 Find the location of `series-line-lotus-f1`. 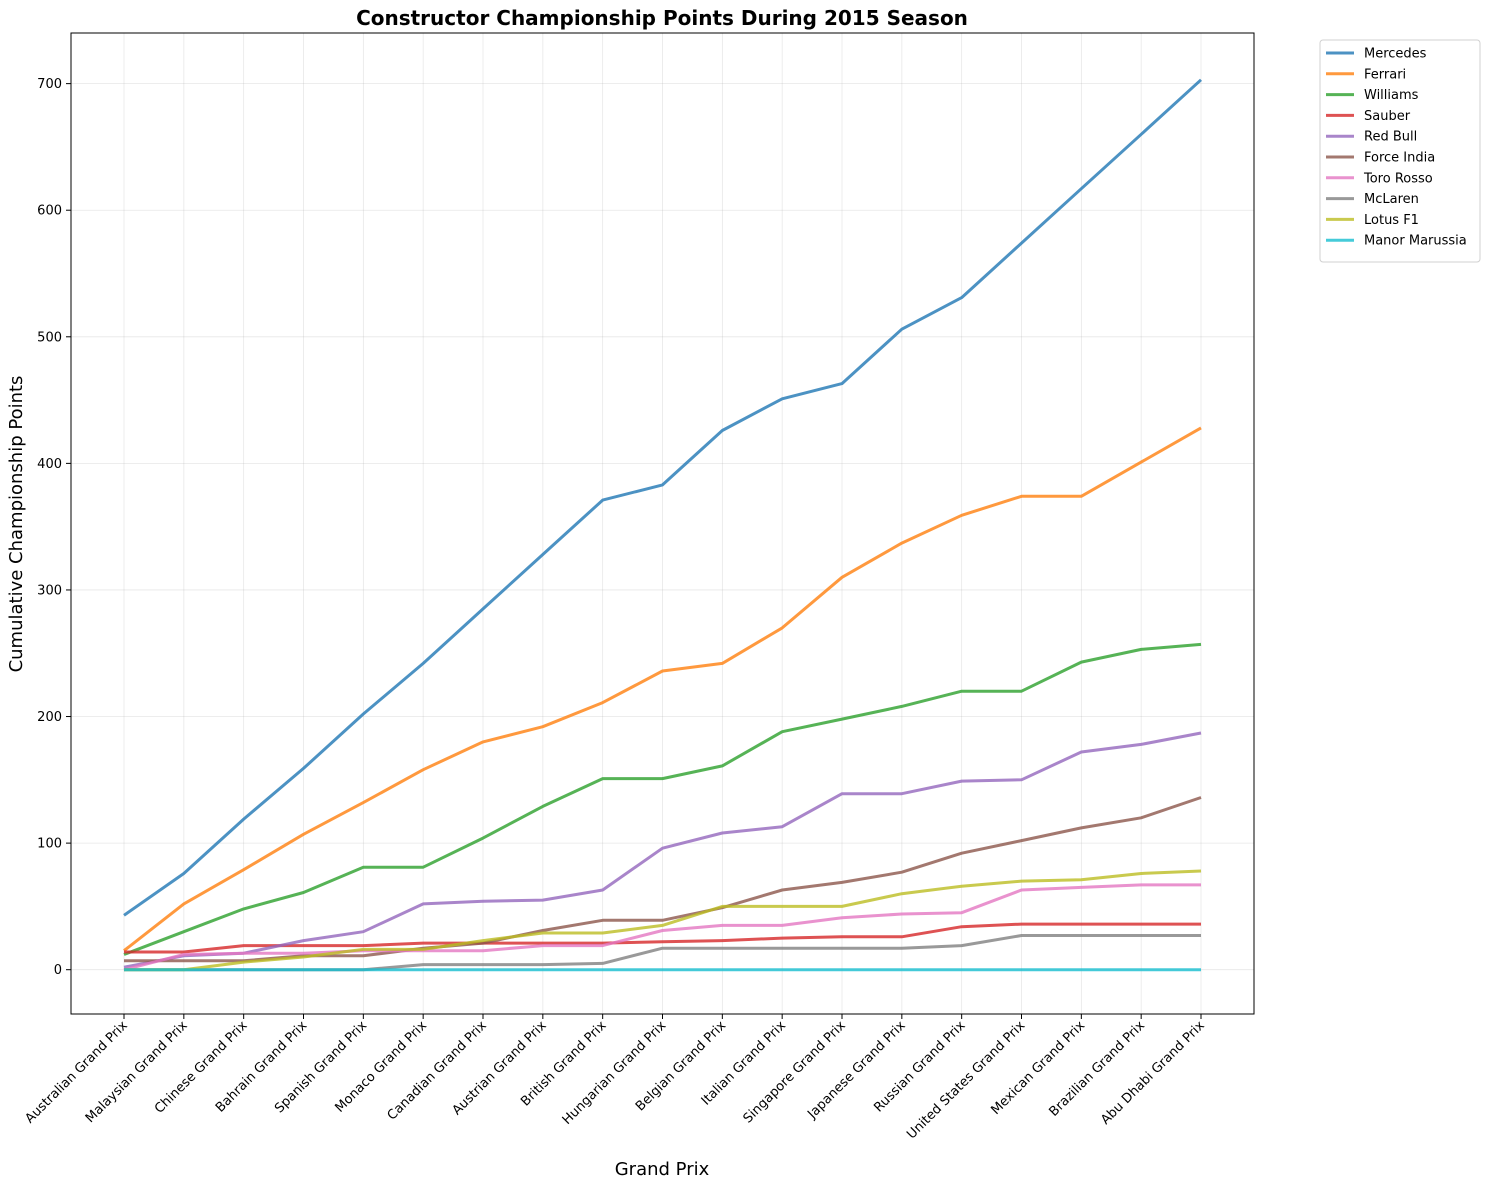

series-line-lotus-f1 is located at coordinates (663, 920).